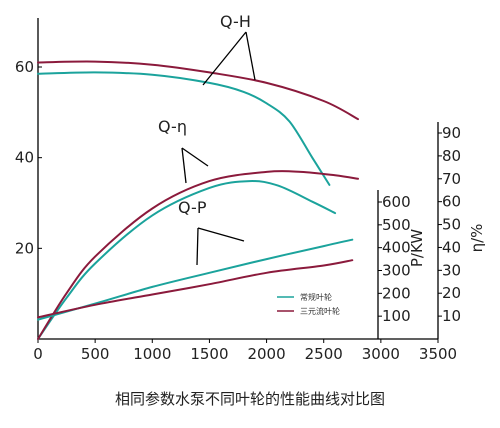 The width and height of the screenshot is (500, 428). Describe the element at coordinates (451, 293) in the screenshot. I see `efficiency-tick-label: 20` at that location.